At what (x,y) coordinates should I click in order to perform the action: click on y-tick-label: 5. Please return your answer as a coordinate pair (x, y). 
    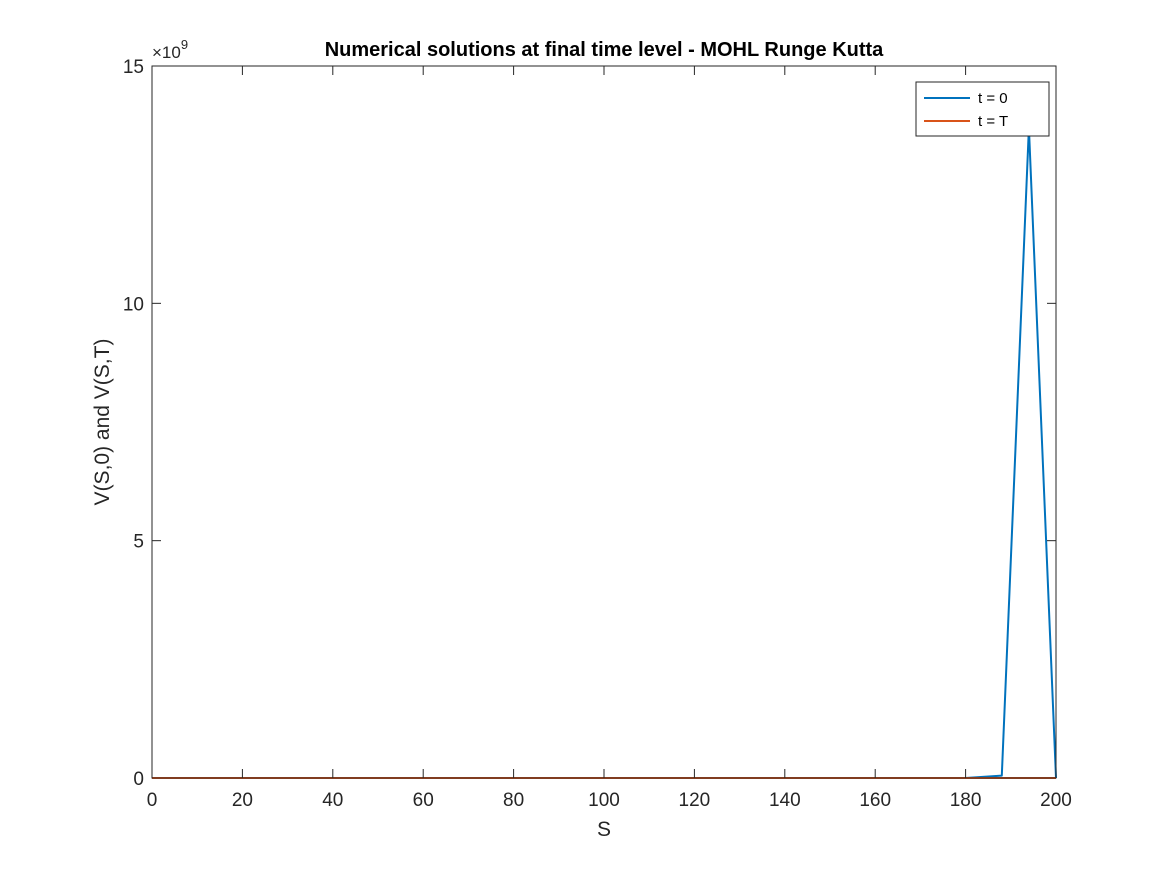
    Looking at the image, I should click on (138, 542).